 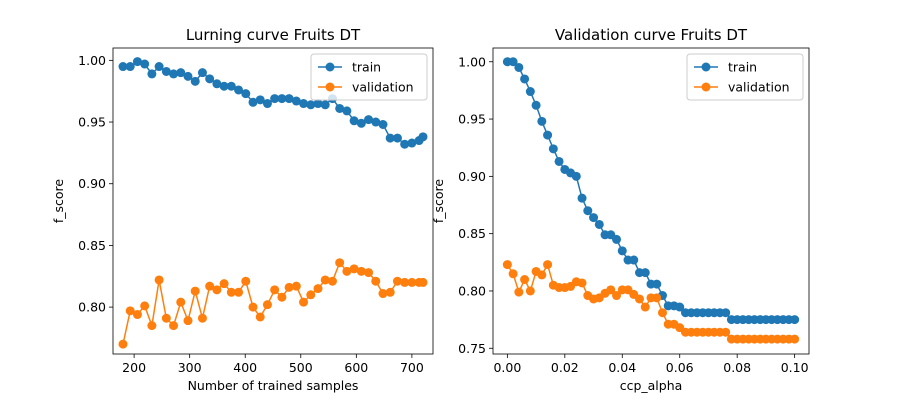 I want to click on x-tick-label: 0.06, so click(x=680, y=367).